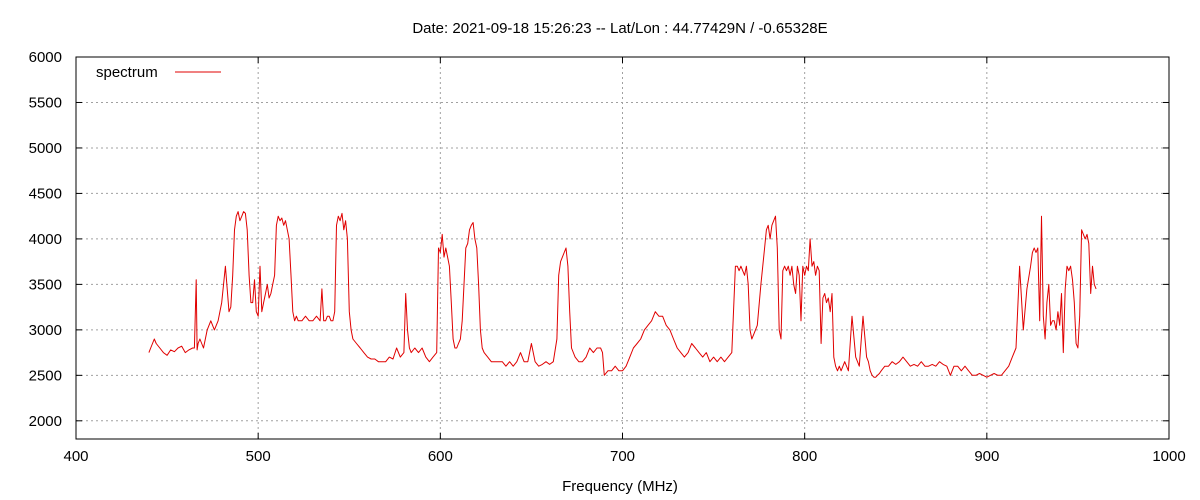 This screenshot has width=1200, height=500. What do you see at coordinates (45, 421) in the screenshot?
I see `y-tick-label: 2000` at bounding box center [45, 421].